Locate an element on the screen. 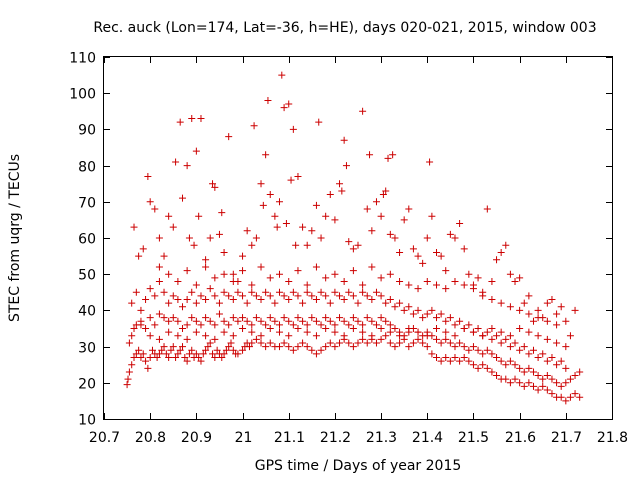 The width and height of the screenshot is (640, 480). y-tick-label: 50 is located at coordinates (87, 276).